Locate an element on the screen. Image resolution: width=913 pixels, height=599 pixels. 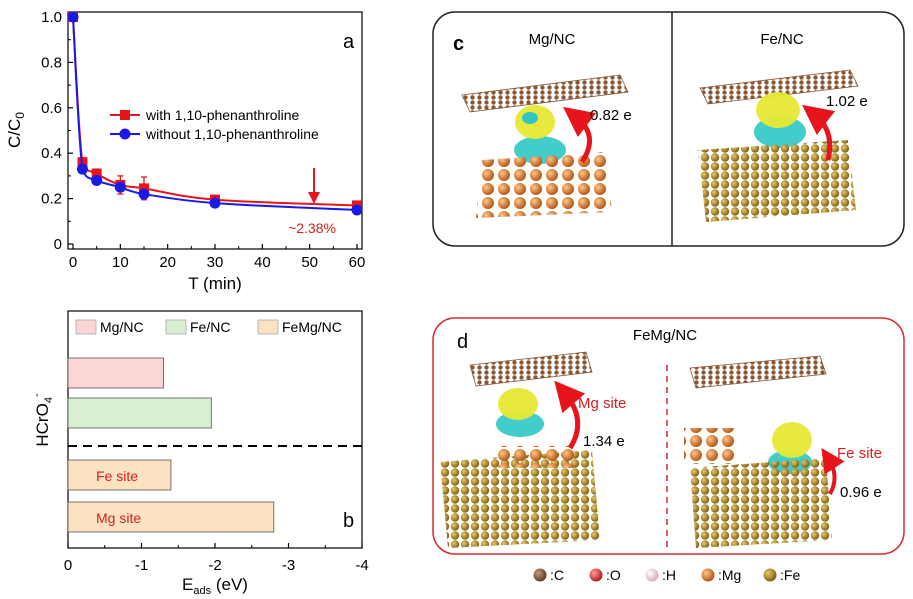
fe-nc-charge: 1.02 e is located at coordinates (847, 101).